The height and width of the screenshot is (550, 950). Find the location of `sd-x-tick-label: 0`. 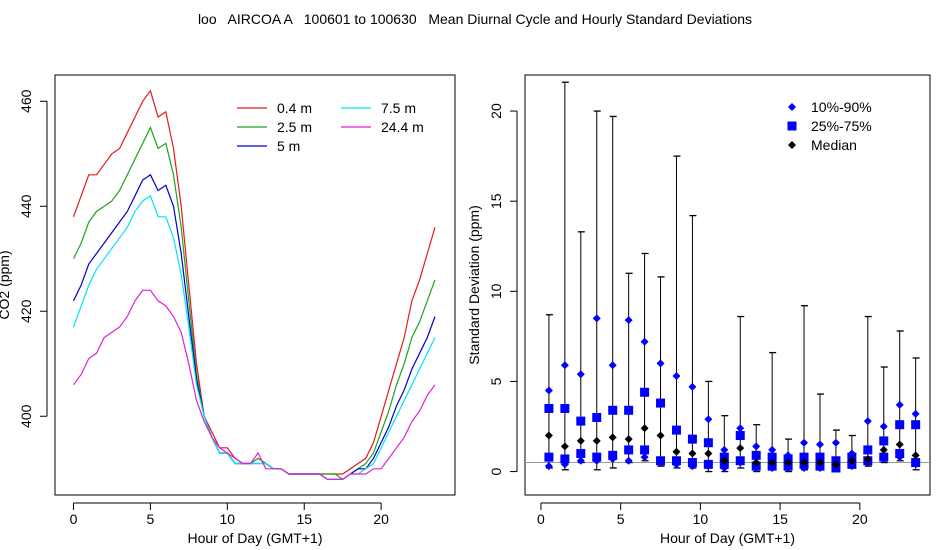

sd-x-tick-label: 0 is located at coordinates (541, 519).